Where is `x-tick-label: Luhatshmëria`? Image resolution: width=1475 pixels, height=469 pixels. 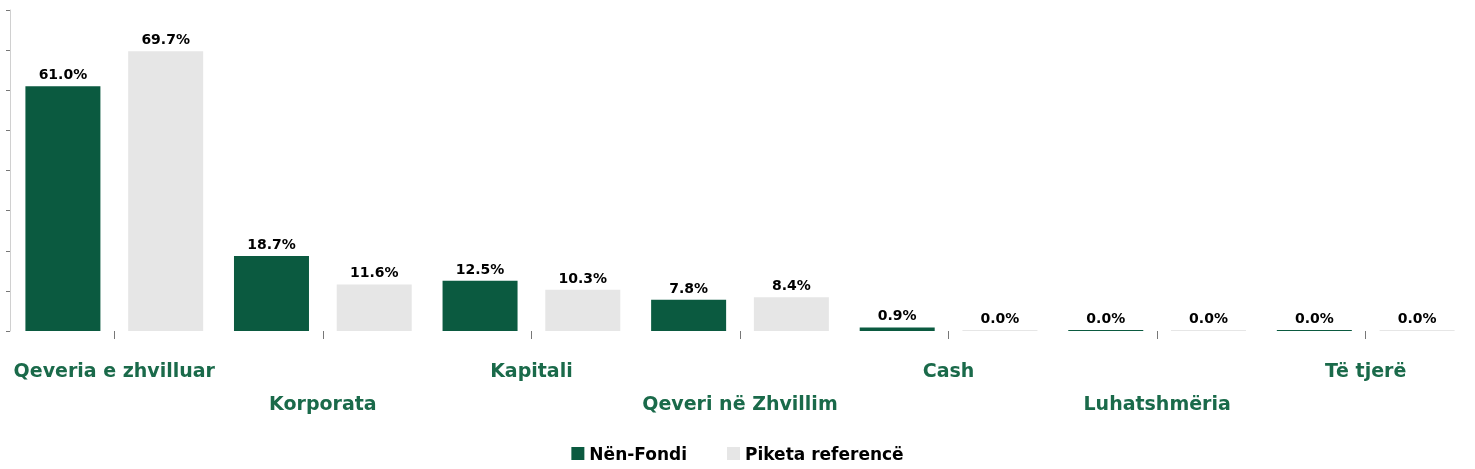 x-tick-label: Luhatshmëria is located at coordinates (1157, 402).